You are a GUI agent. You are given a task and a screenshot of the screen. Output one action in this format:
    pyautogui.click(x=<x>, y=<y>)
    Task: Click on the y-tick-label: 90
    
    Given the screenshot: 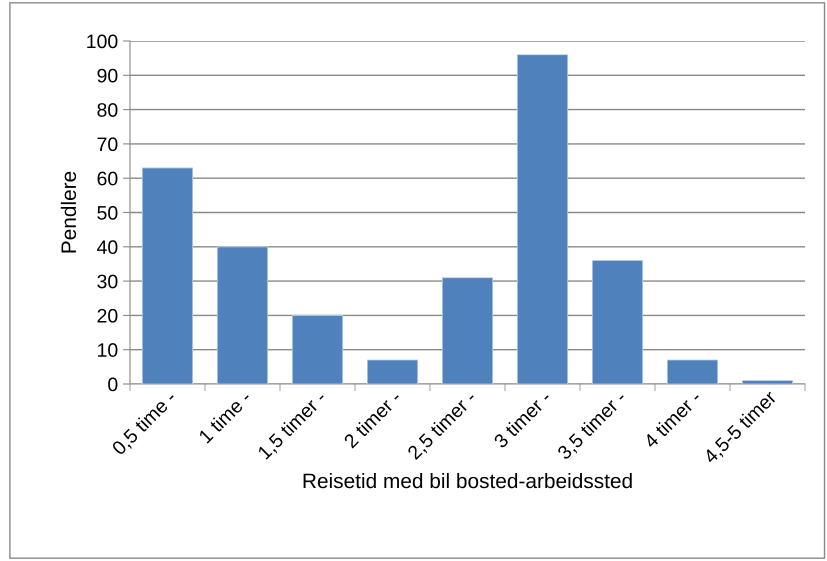 What is the action you would take?
    pyautogui.click(x=107, y=75)
    